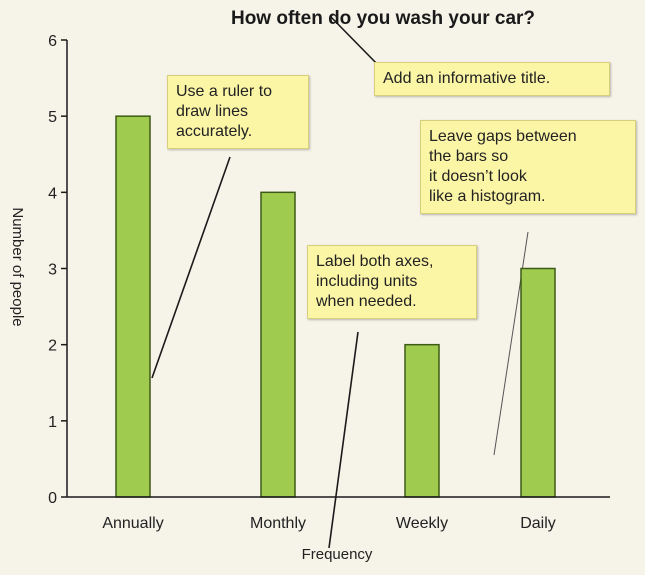 Image resolution: width=645 pixels, height=575 pixels. What do you see at coordinates (278, 344) in the screenshot?
I see `bar-monthly` at bounding box center [278, 344].